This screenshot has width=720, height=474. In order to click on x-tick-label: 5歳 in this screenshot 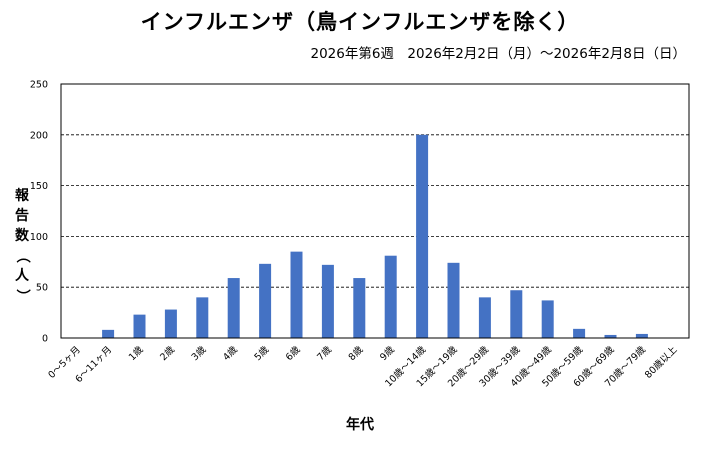, I will do `click(262, 353)`.